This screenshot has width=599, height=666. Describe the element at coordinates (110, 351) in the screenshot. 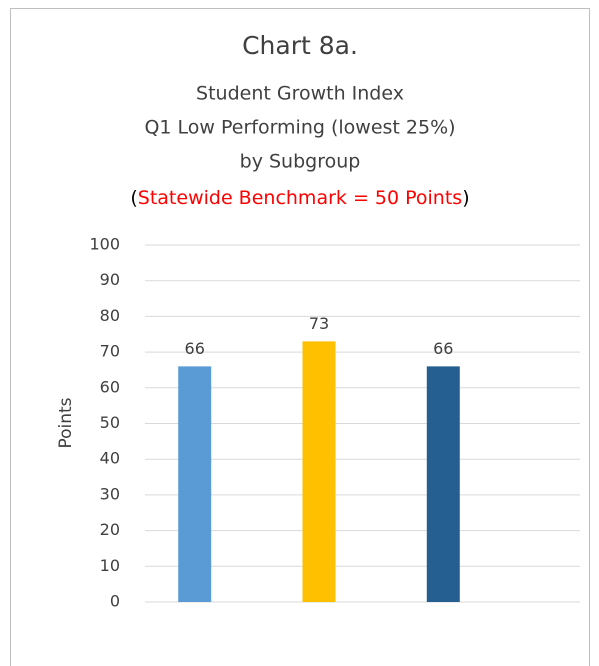

I see `y-tick-label: 70` at that location.